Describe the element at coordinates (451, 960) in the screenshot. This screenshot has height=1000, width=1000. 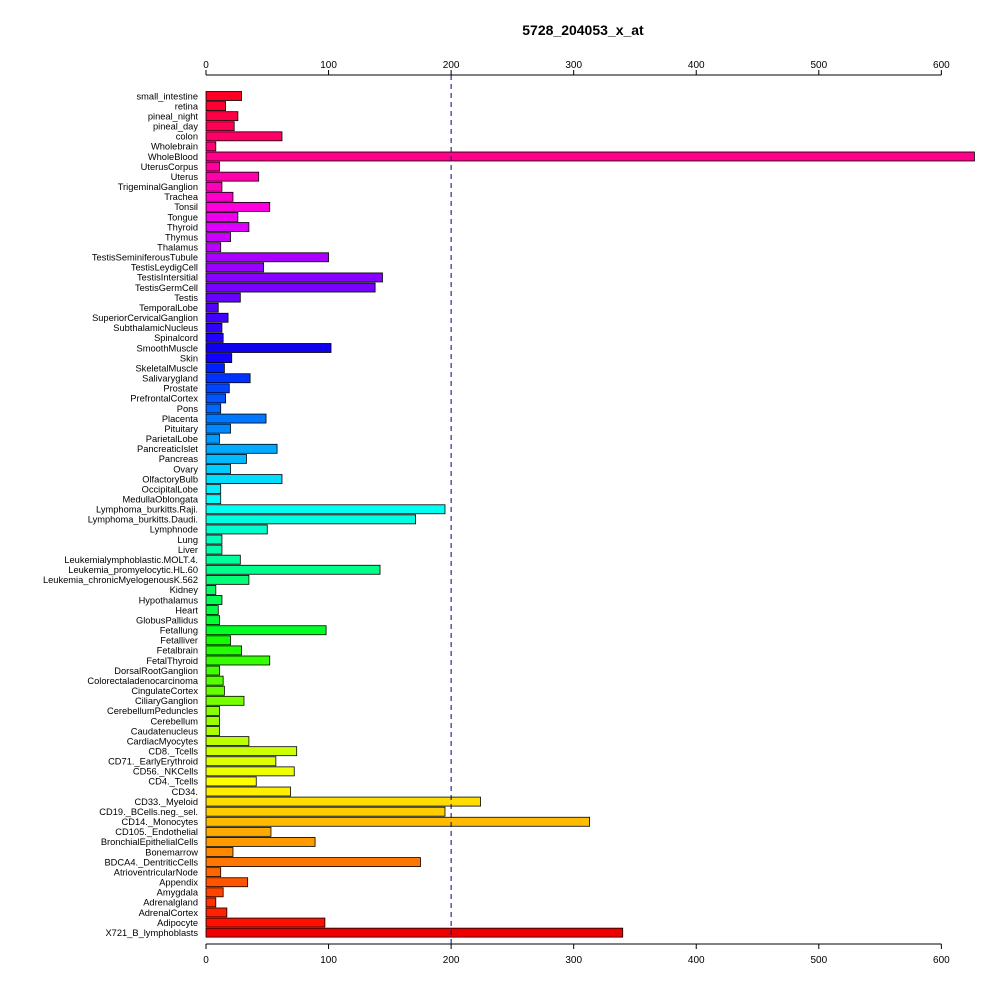
I see `bottom-axis-tick-label: 200` at that location.